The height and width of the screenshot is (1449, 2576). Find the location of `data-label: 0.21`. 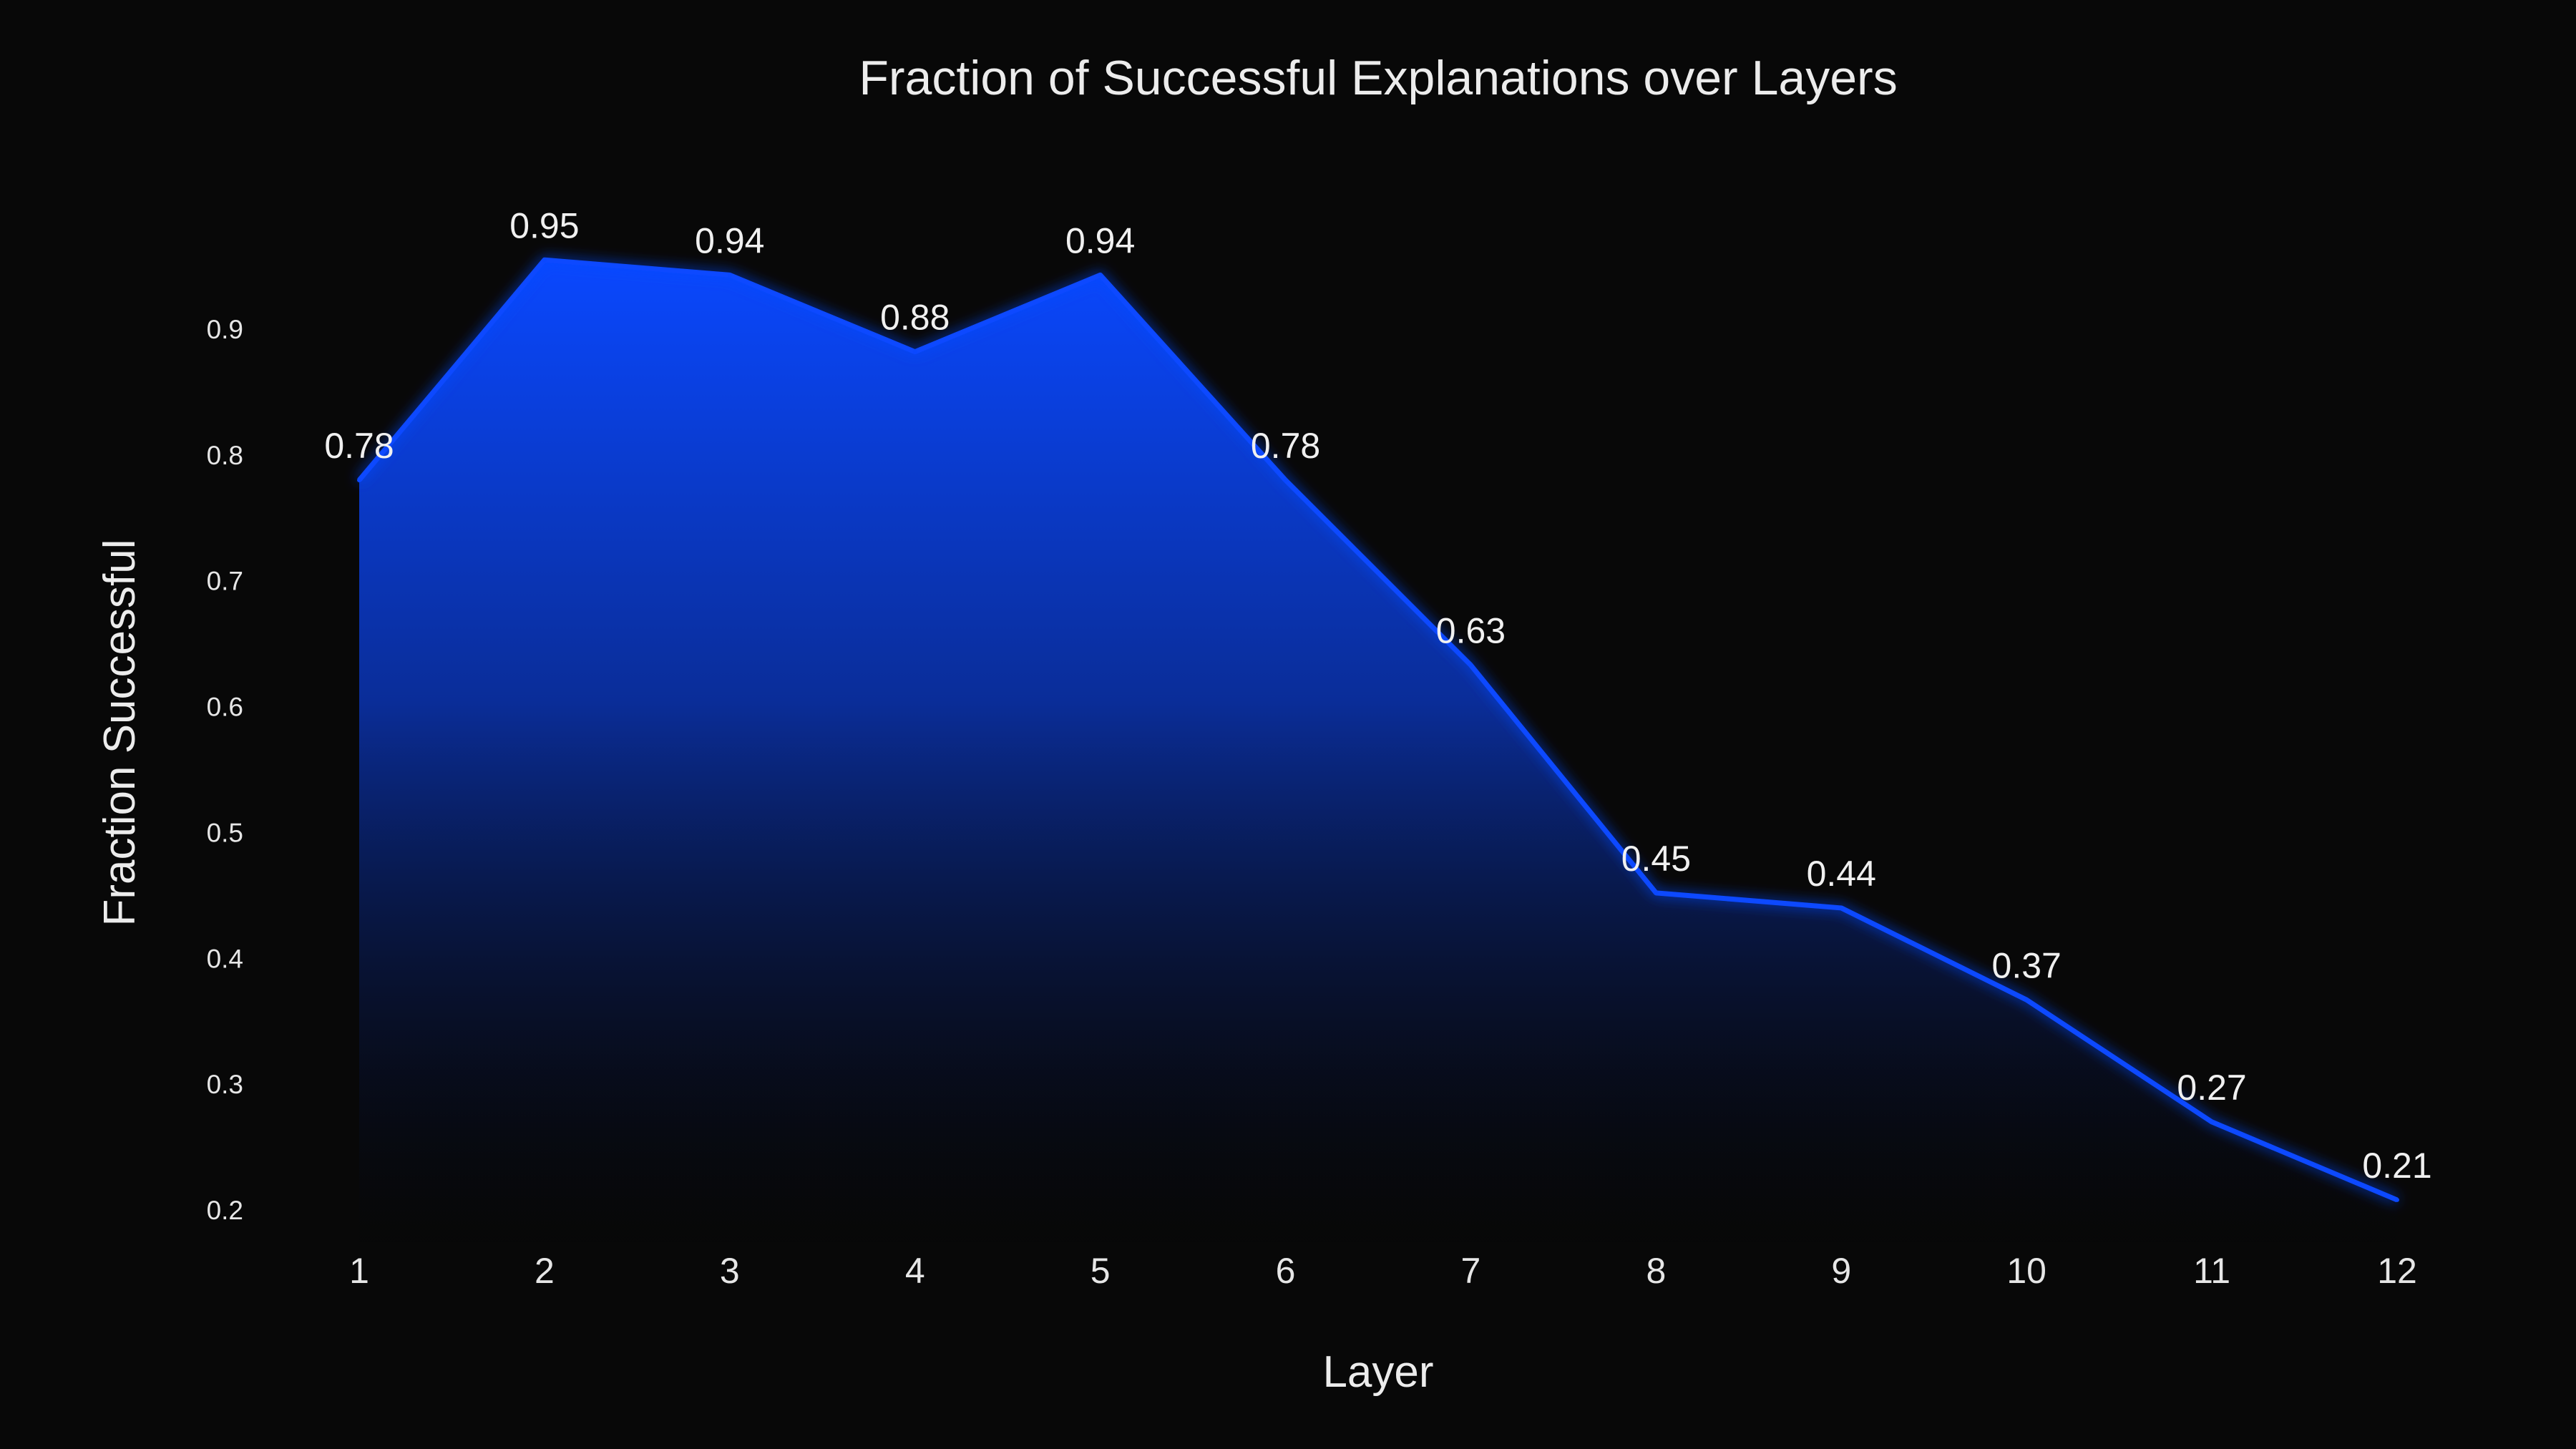

data-label: 0.21 is located at coordinates (2396, 1166).